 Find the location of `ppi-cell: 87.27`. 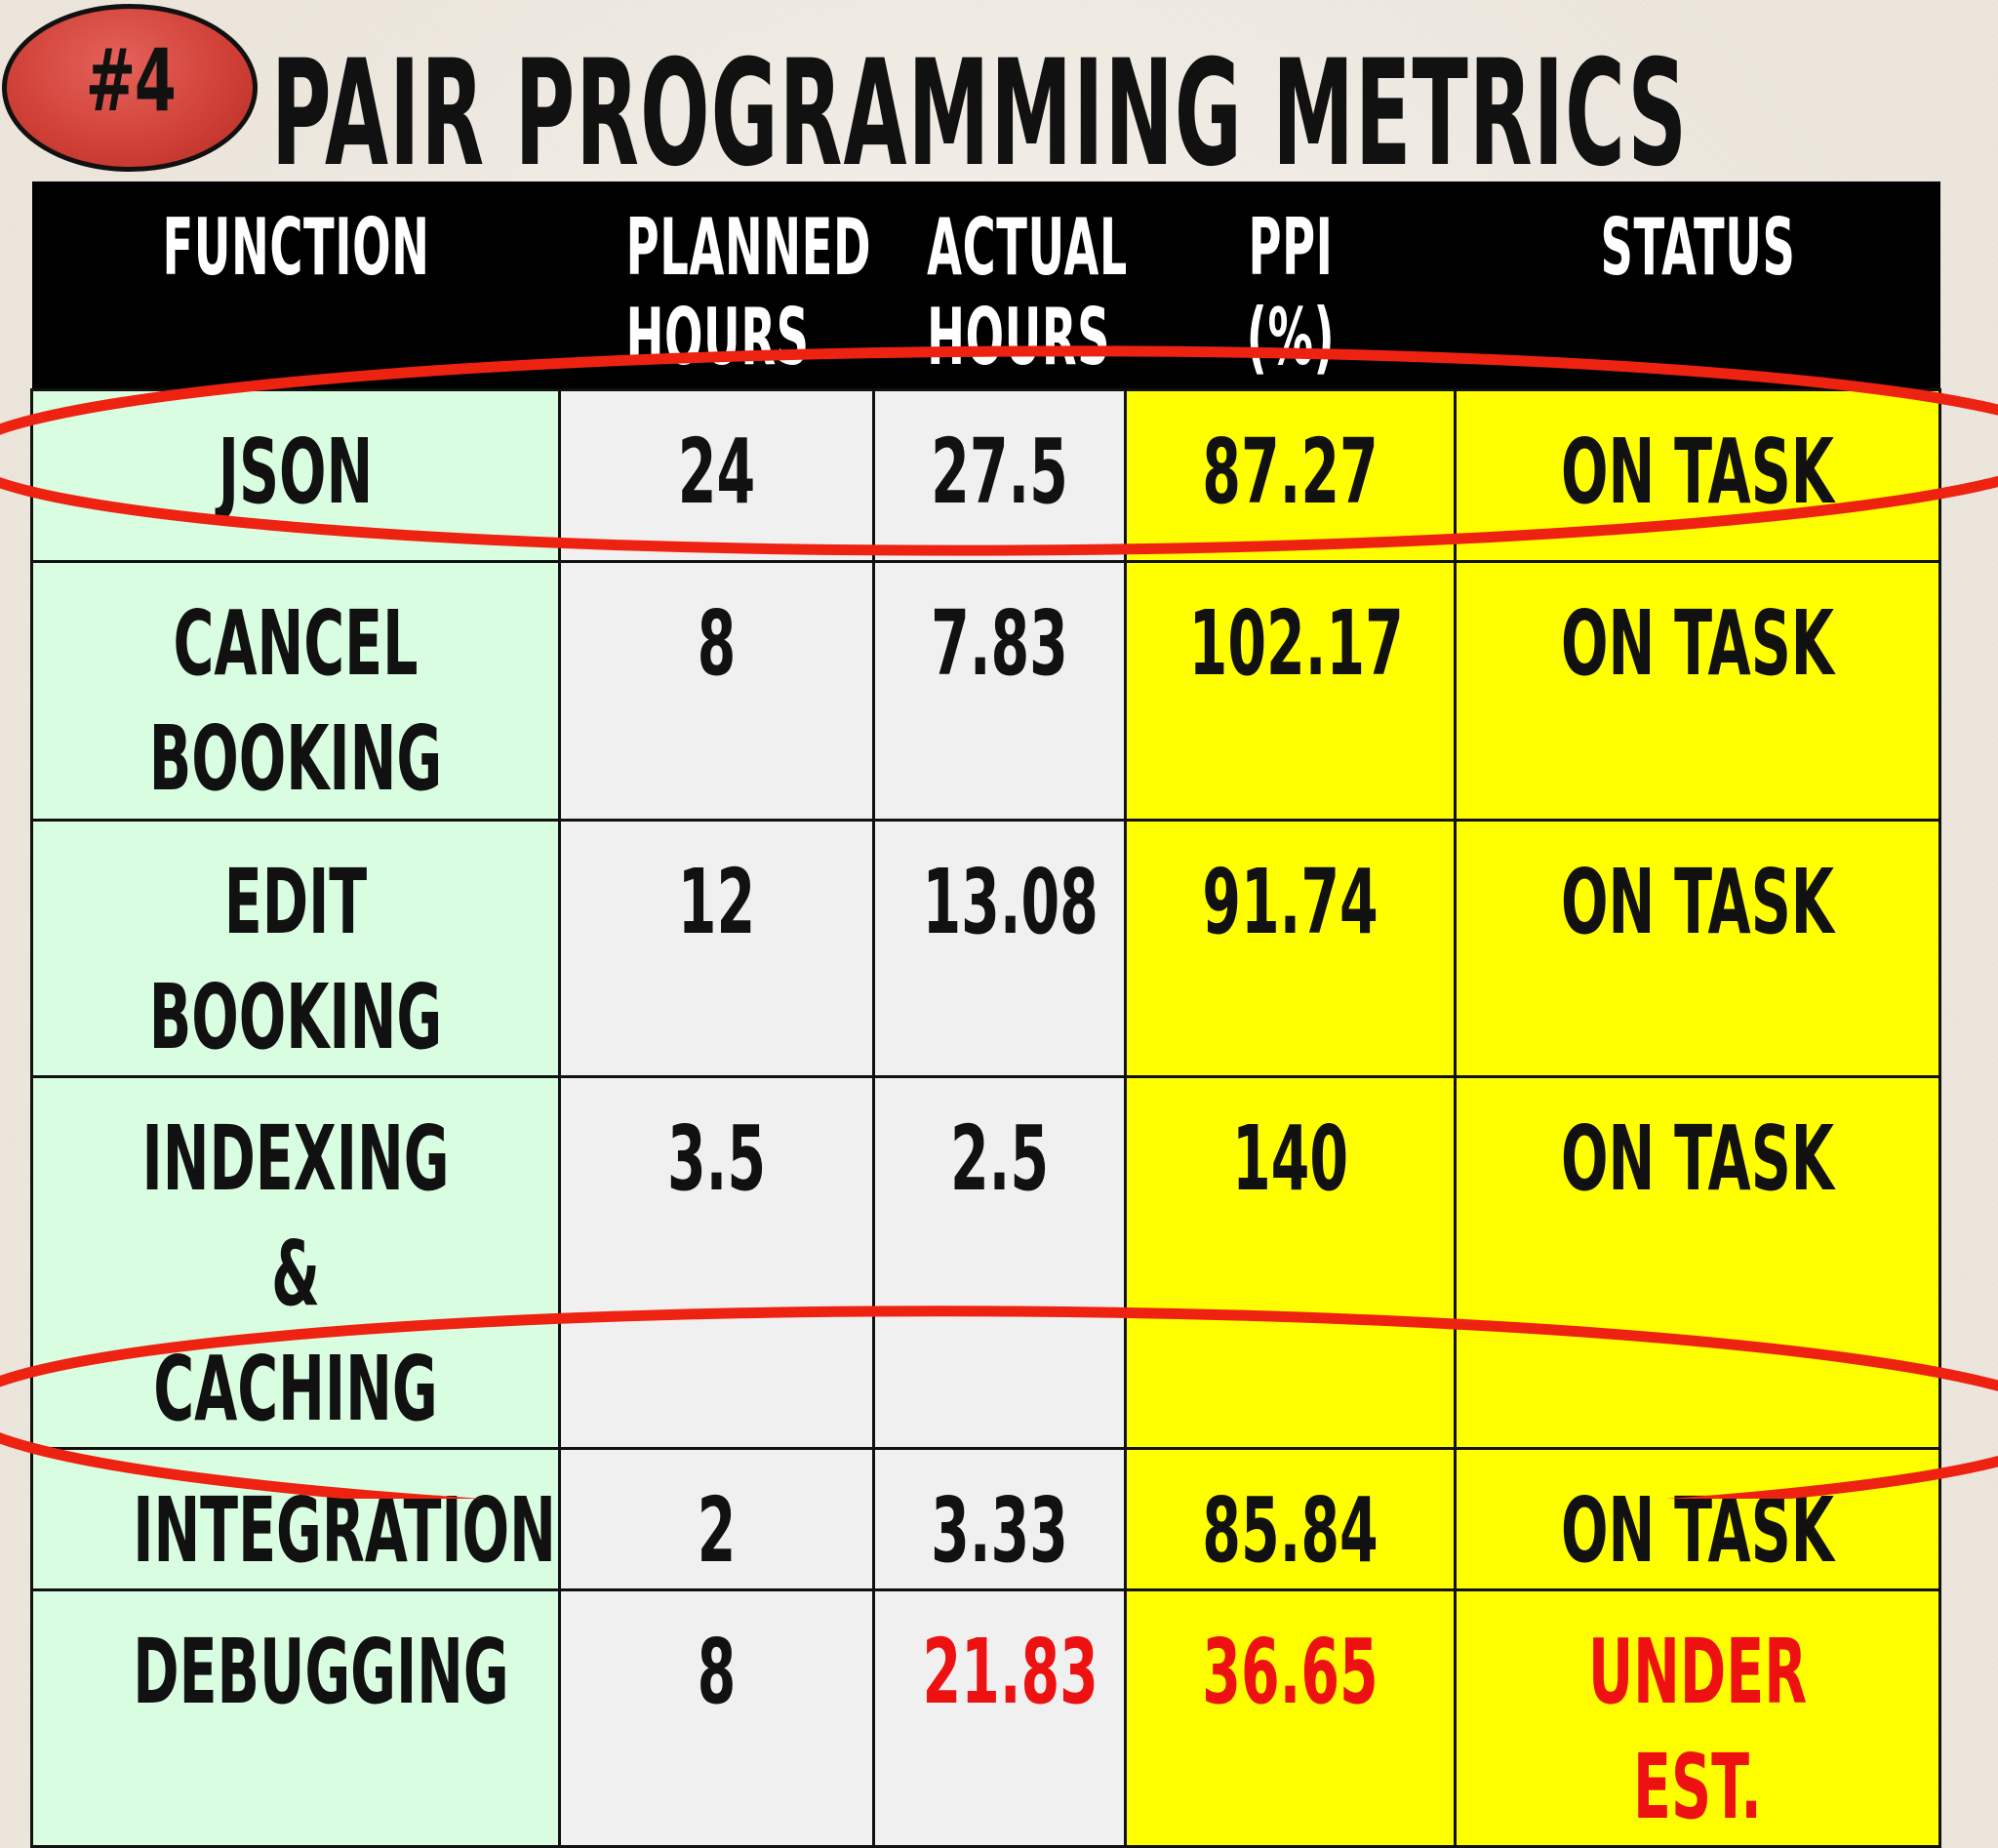

ppi-cell: 87.27 is located at coordinates (1290, 476).